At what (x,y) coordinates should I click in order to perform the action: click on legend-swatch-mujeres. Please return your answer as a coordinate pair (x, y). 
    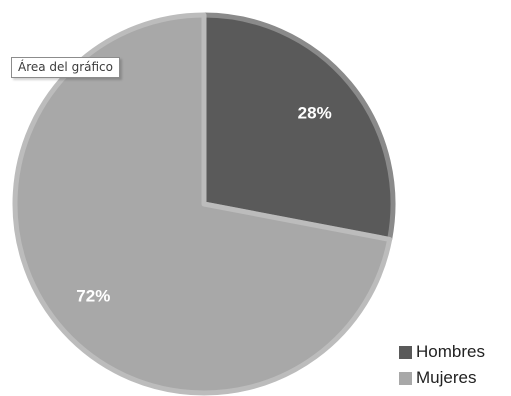
    Looking at the image, I should click on (405, 378).